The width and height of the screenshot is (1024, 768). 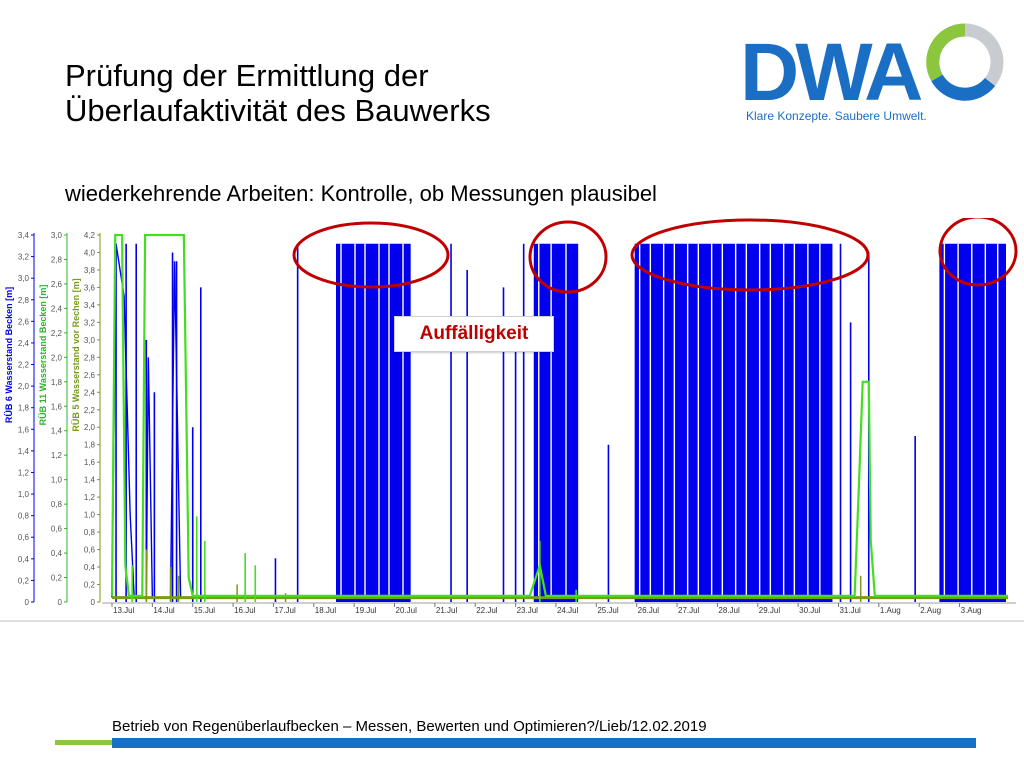 What do you see at coordinates (407, 610) in the screenshot?
I see `x-tick-label: 20.Jul` at bounding box center [407, 610].